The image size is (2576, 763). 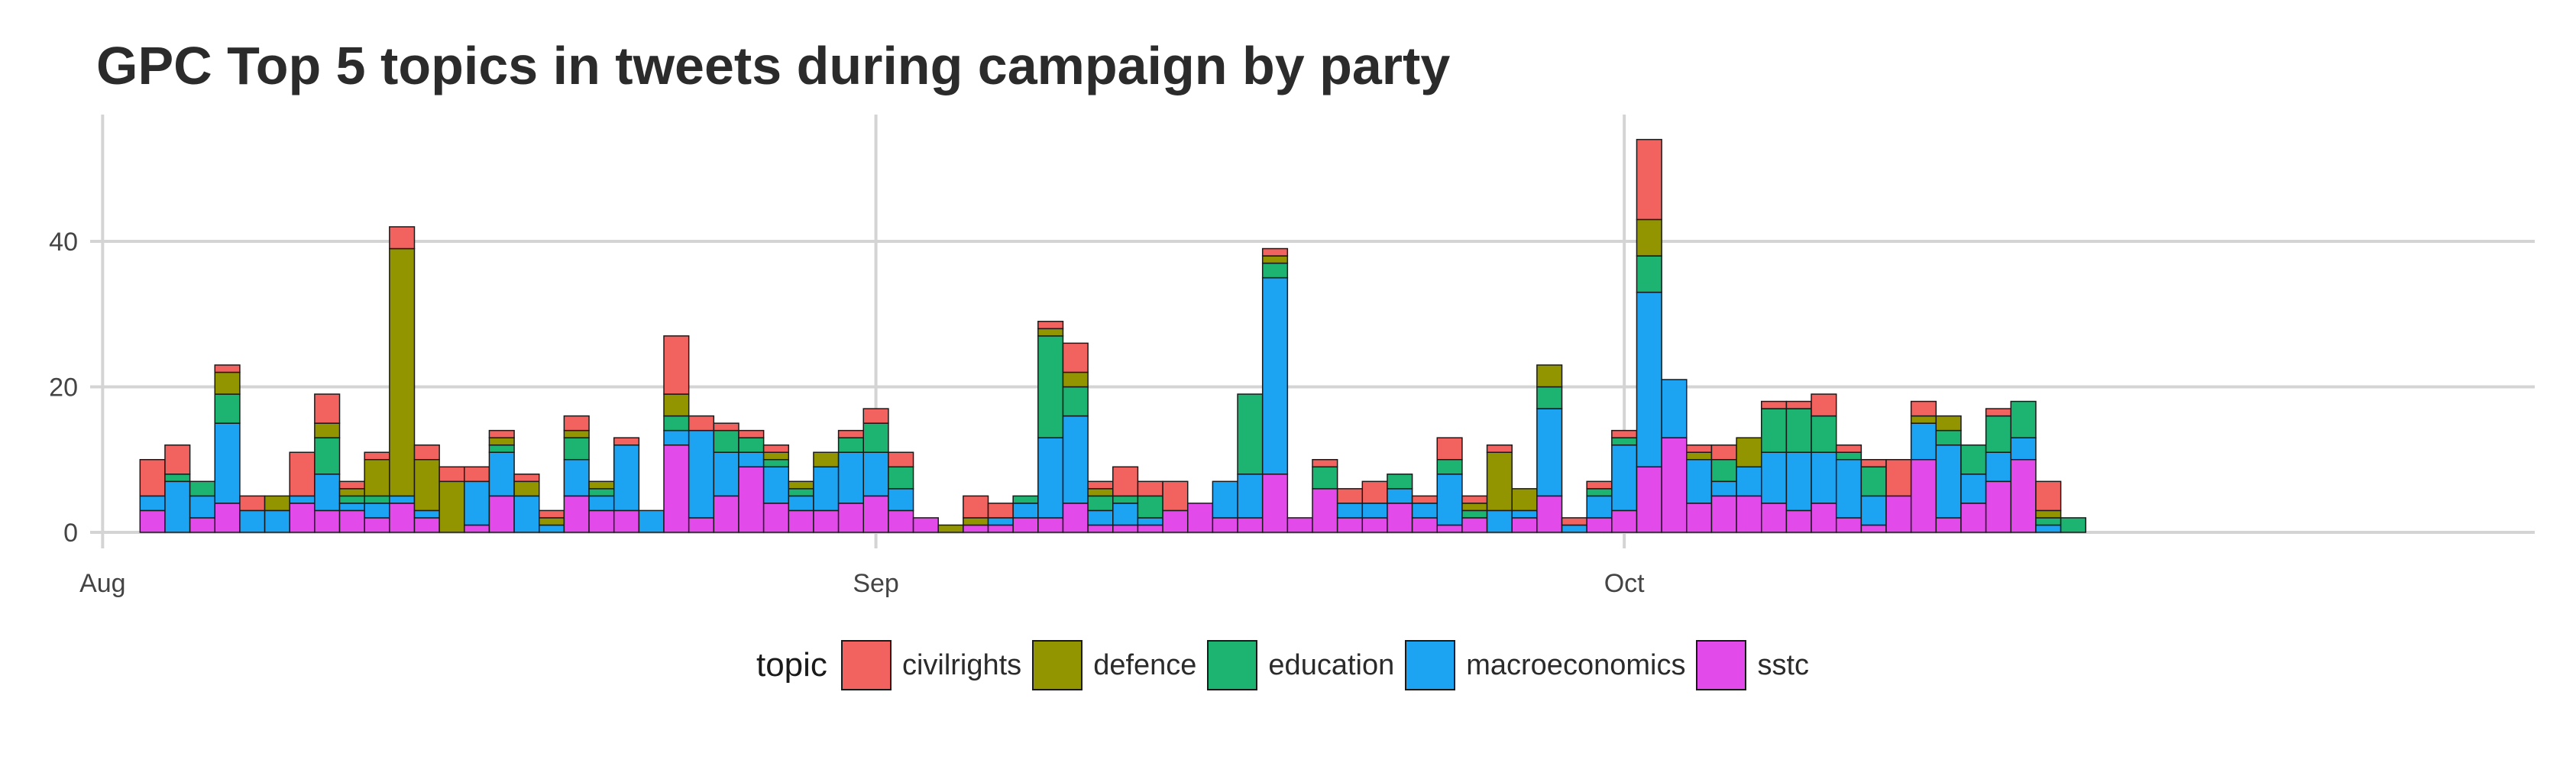 I want to click on legend-key-civilrights, so click(x=866, y=665).